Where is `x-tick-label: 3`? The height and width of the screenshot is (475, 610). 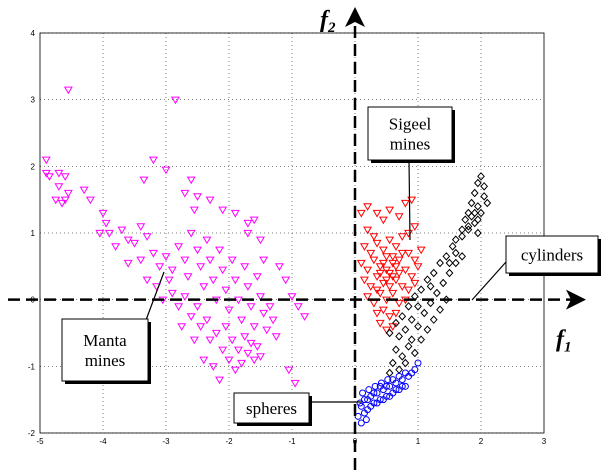 x-tick-label: 3 is located at coordinates (544, 441).